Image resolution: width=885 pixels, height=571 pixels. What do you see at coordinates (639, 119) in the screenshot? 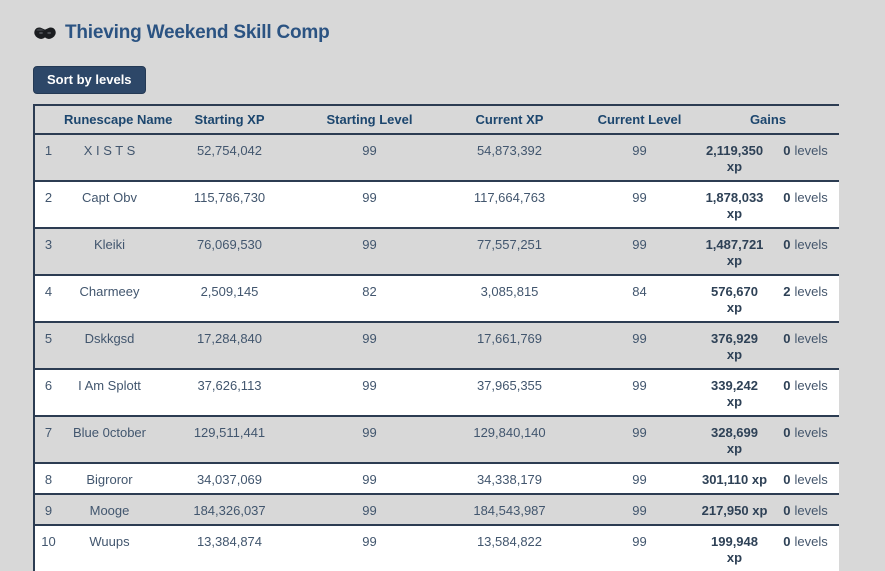
I see `current-level-column-header: Current Level` at bounding box center [639, 119].